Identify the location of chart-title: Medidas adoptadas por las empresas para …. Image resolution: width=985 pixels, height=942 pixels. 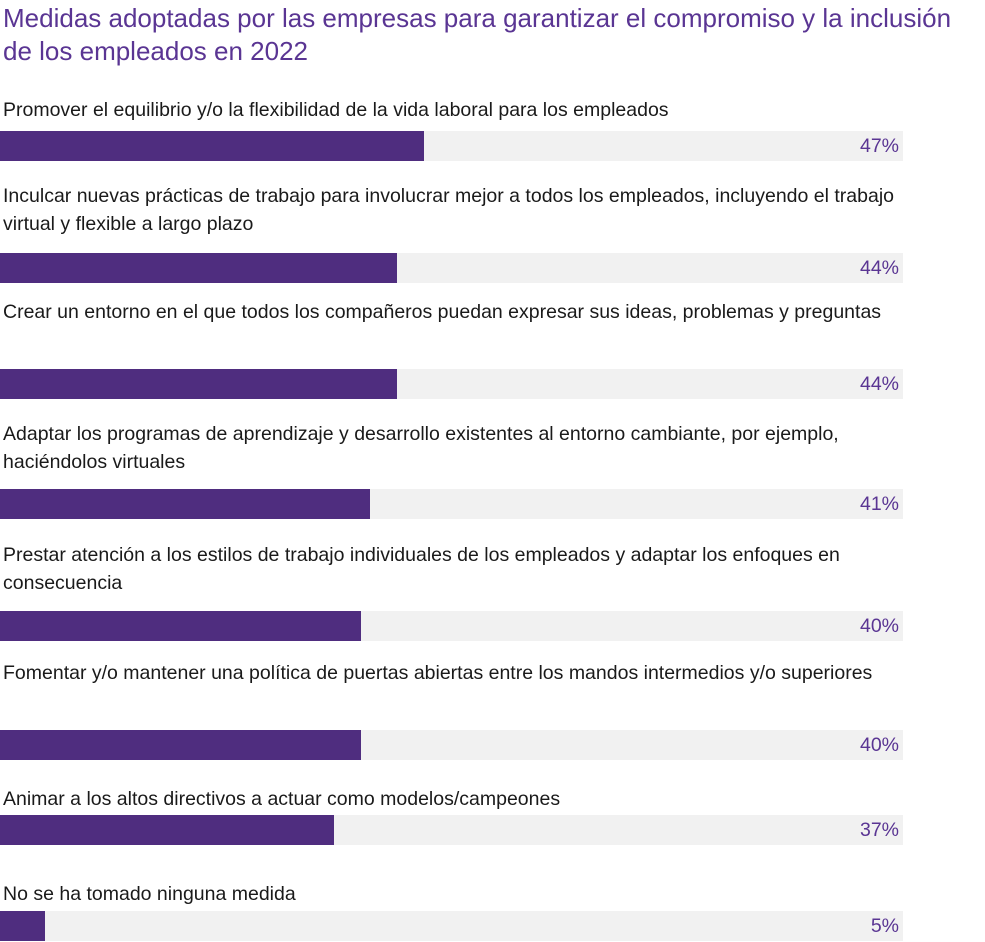
(477, 34).